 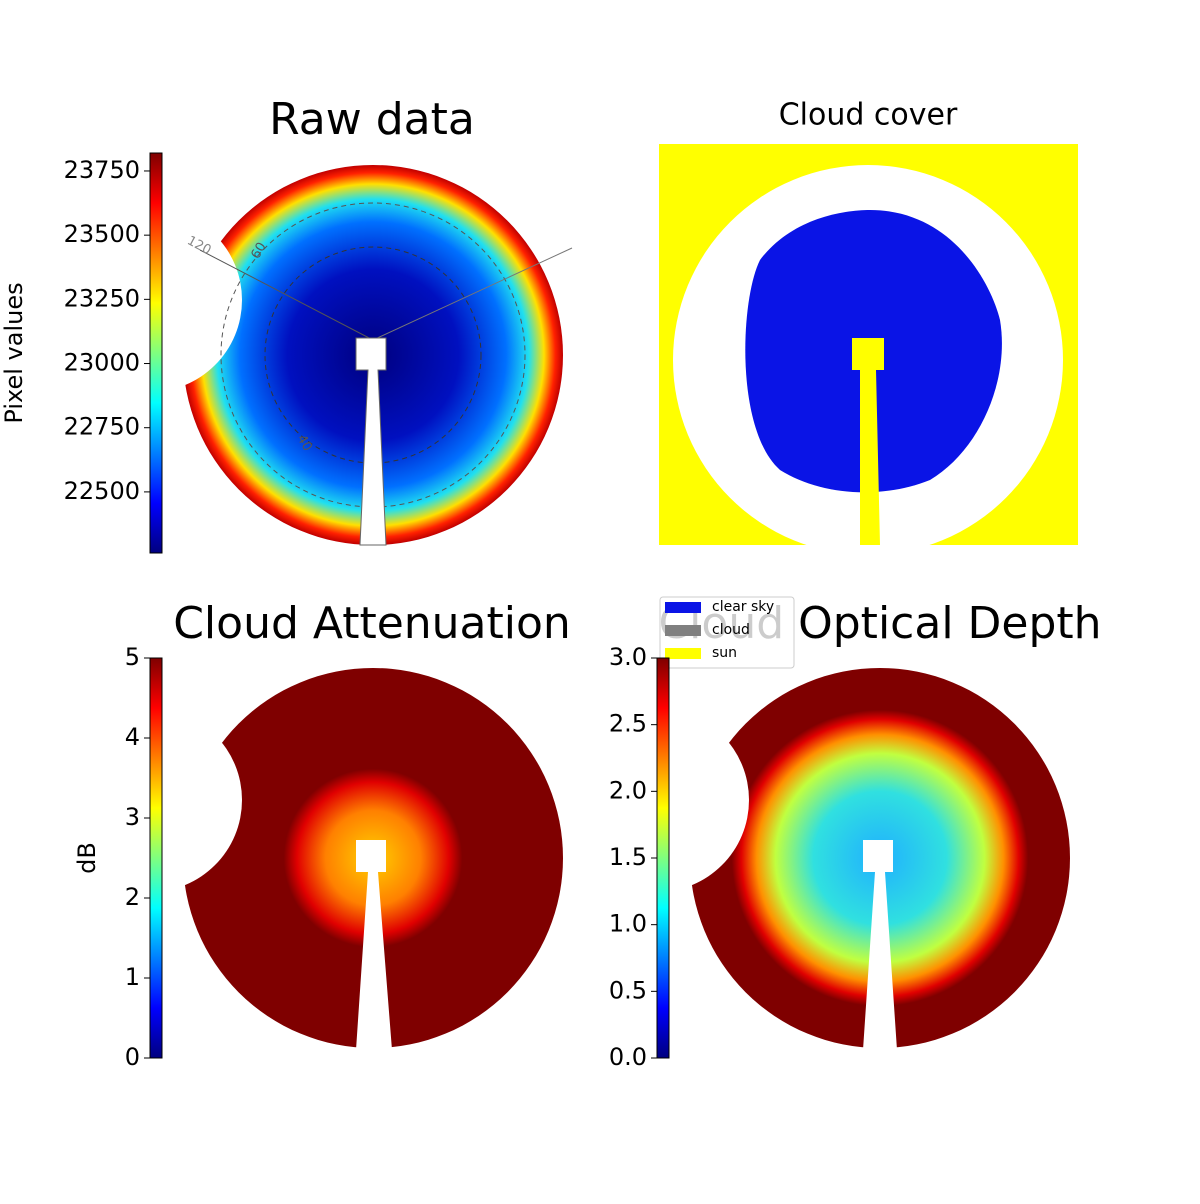 I want to click on panel-title: Cloud Attenuation, so click(x=372, y=623).